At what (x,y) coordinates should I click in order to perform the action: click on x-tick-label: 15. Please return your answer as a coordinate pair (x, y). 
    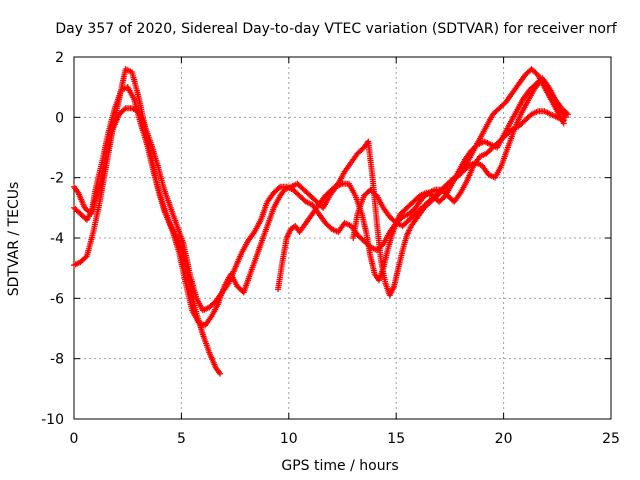
    Looking at the image, I should click on (396, 439).